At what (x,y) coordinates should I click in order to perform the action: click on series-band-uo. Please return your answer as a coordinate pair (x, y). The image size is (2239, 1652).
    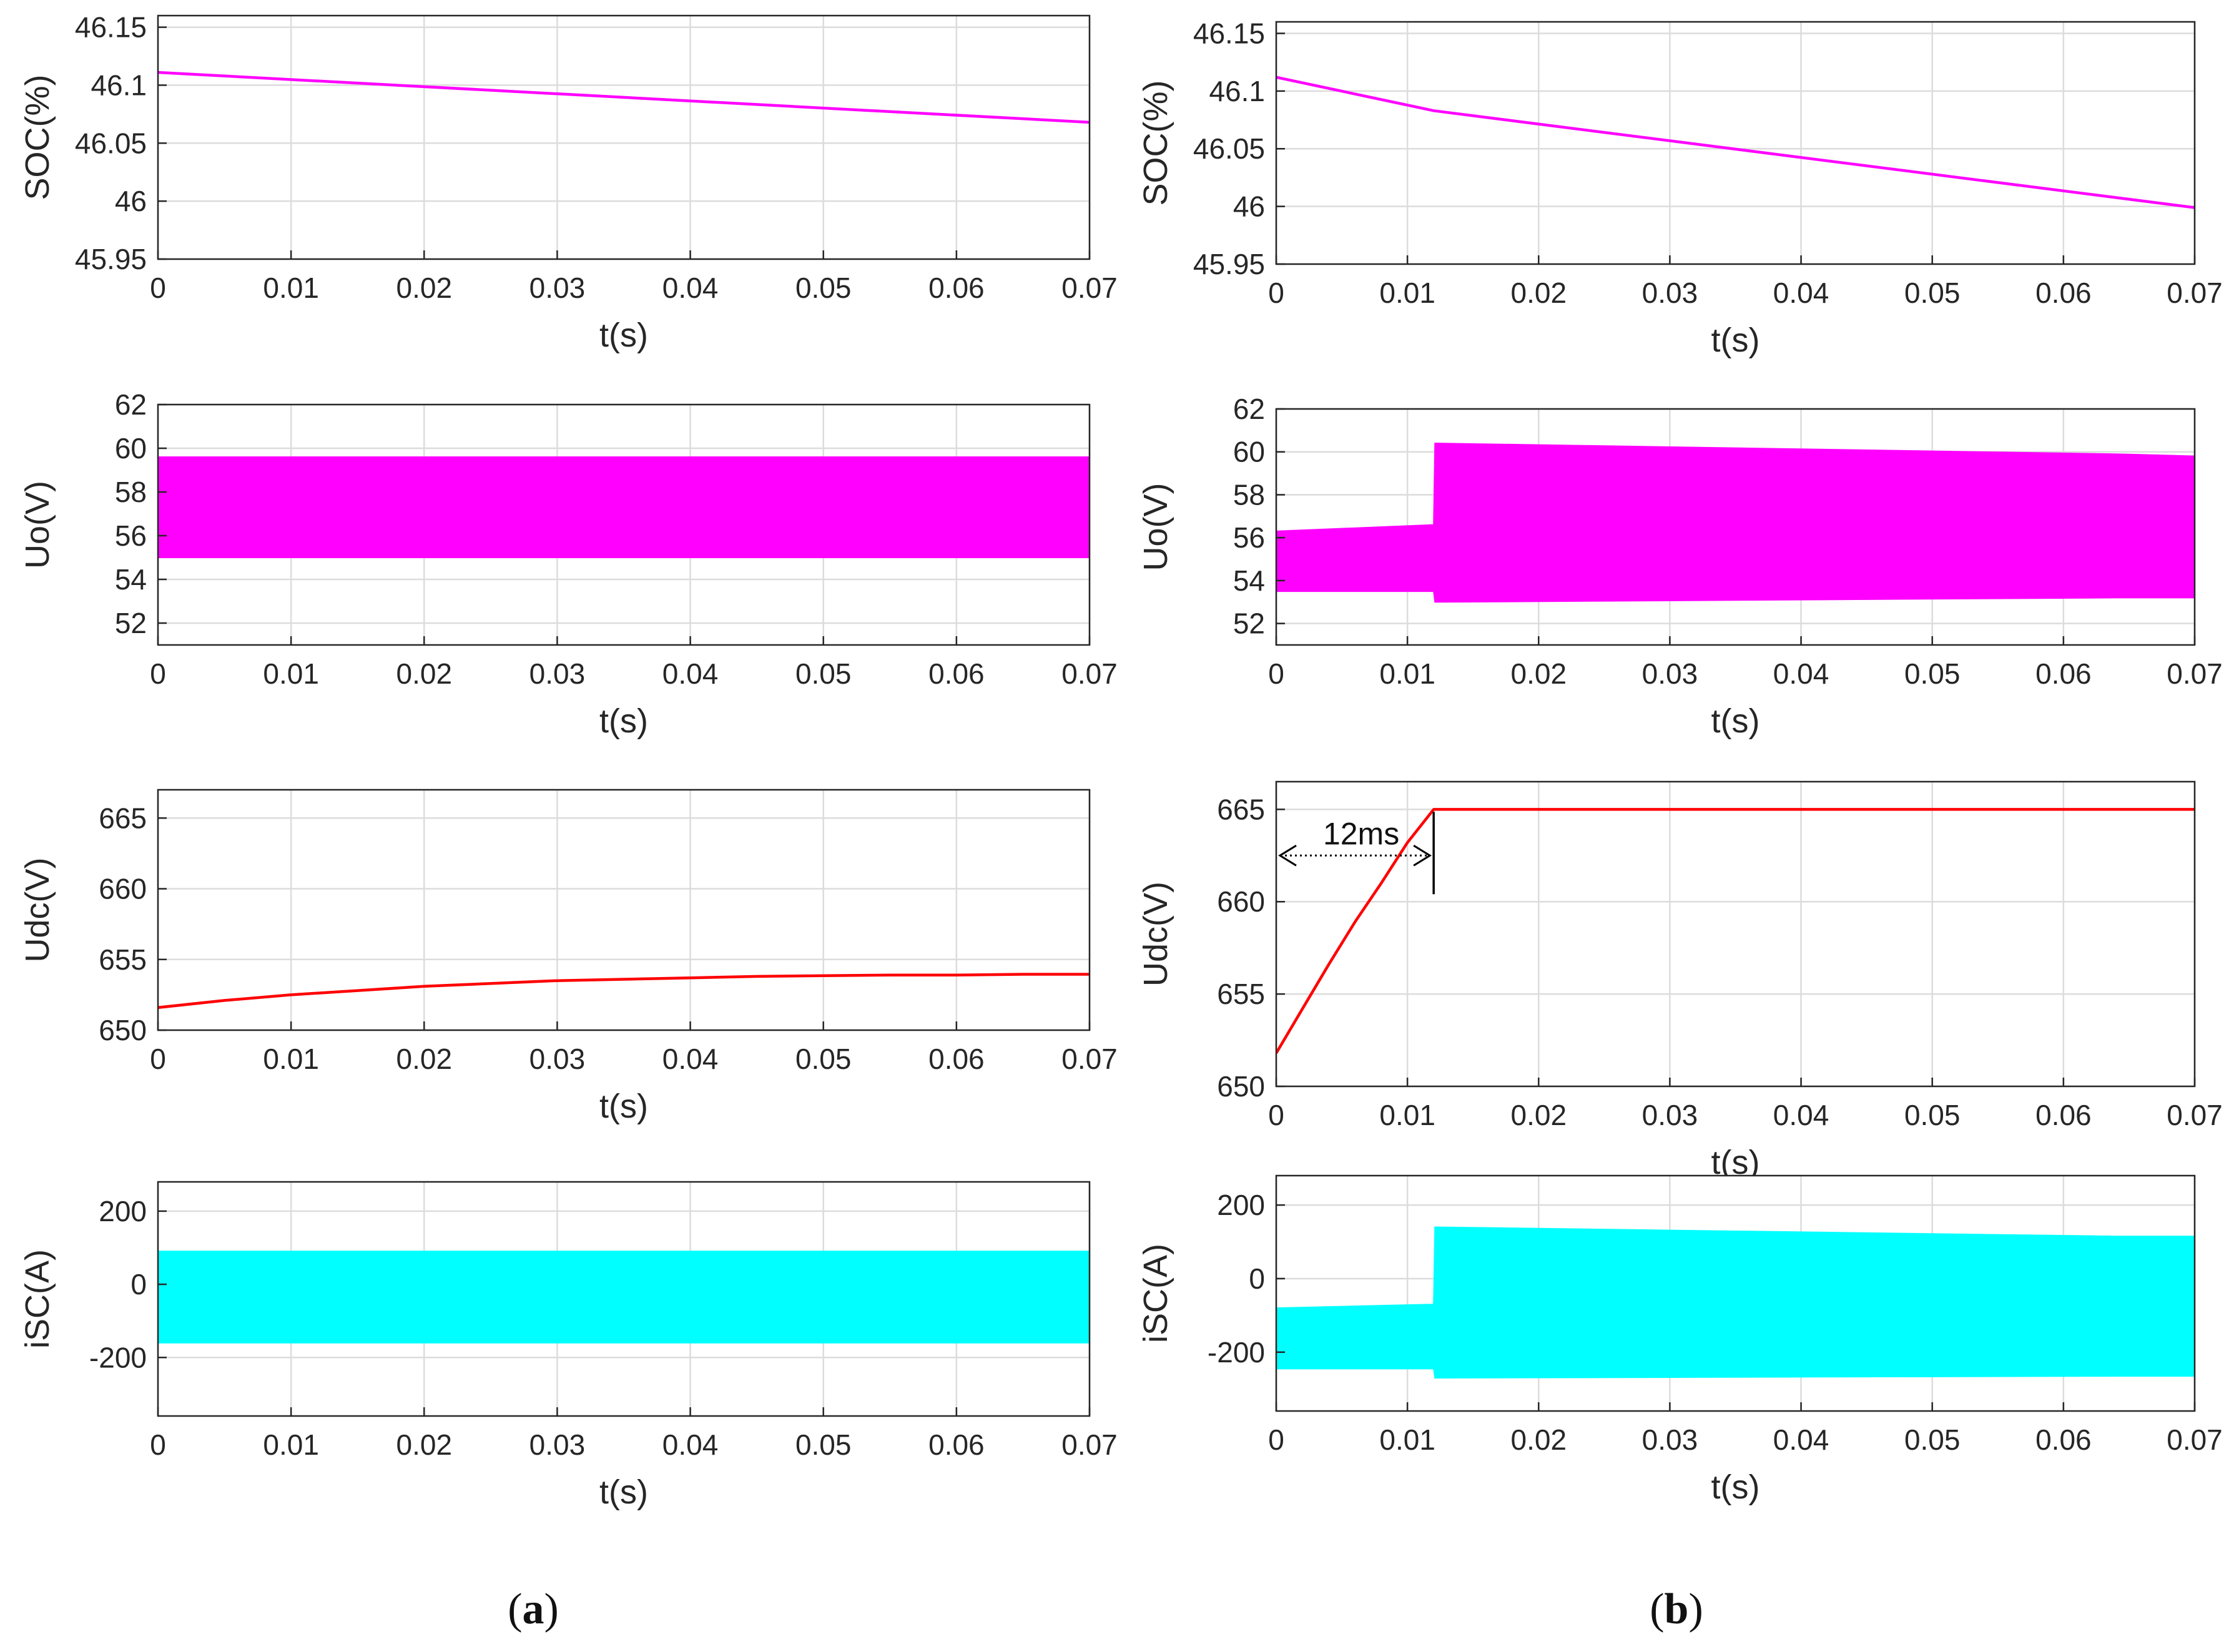
    Looking at the image, I should click on (624, 507).